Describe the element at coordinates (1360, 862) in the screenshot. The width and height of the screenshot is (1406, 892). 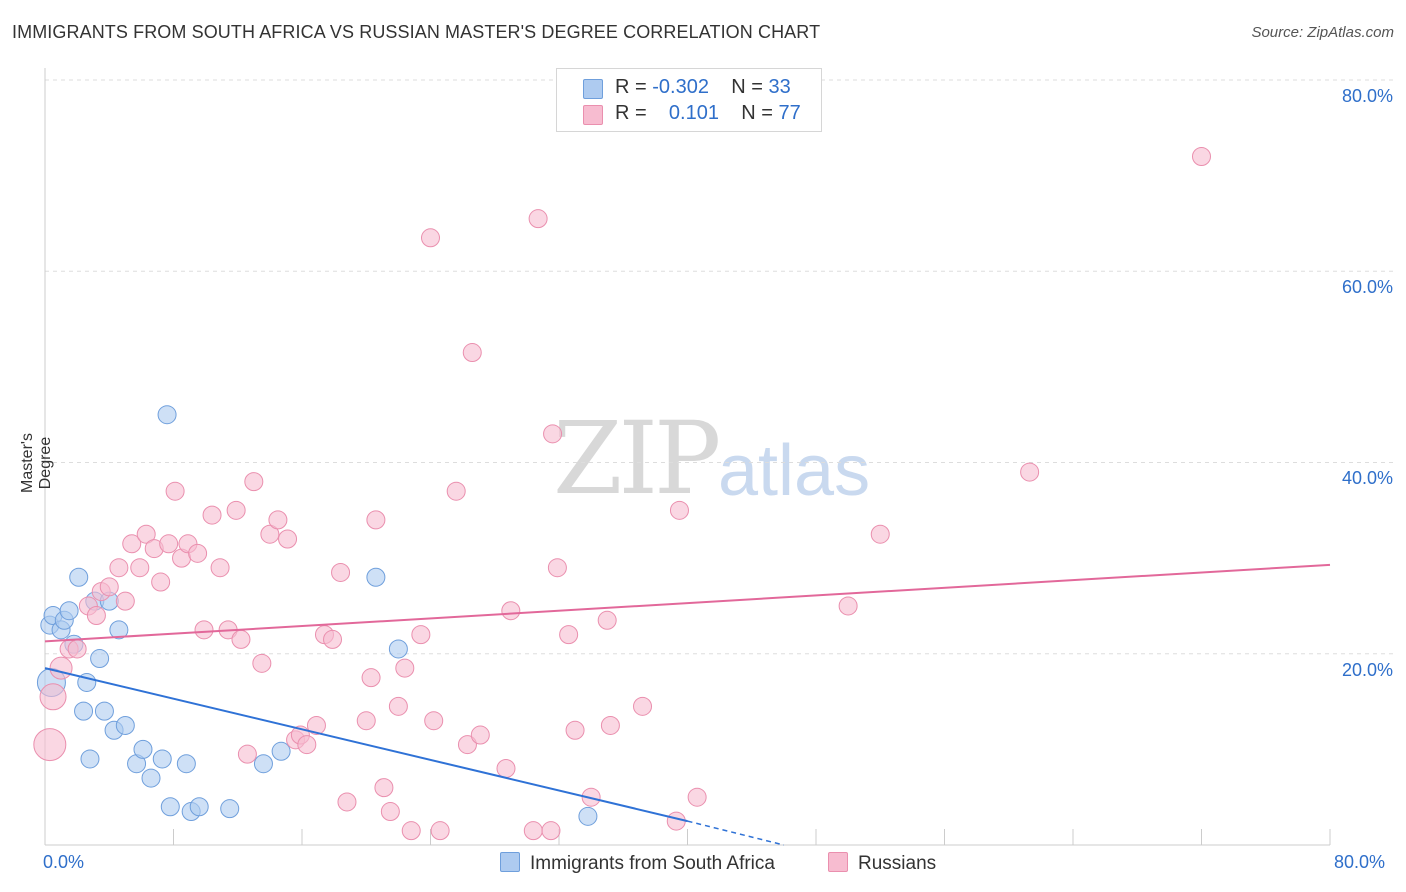
I see `x-tick-label: 80.0%` at that location.